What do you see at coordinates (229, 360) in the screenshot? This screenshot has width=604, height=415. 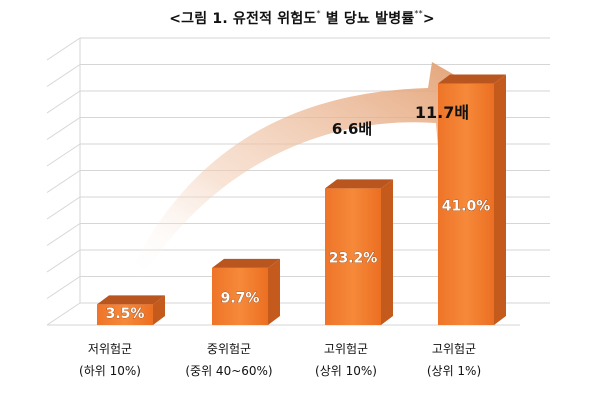 I see `category-label: 중위험군 (중위 40~60%)` at bounding box center [229, 360].